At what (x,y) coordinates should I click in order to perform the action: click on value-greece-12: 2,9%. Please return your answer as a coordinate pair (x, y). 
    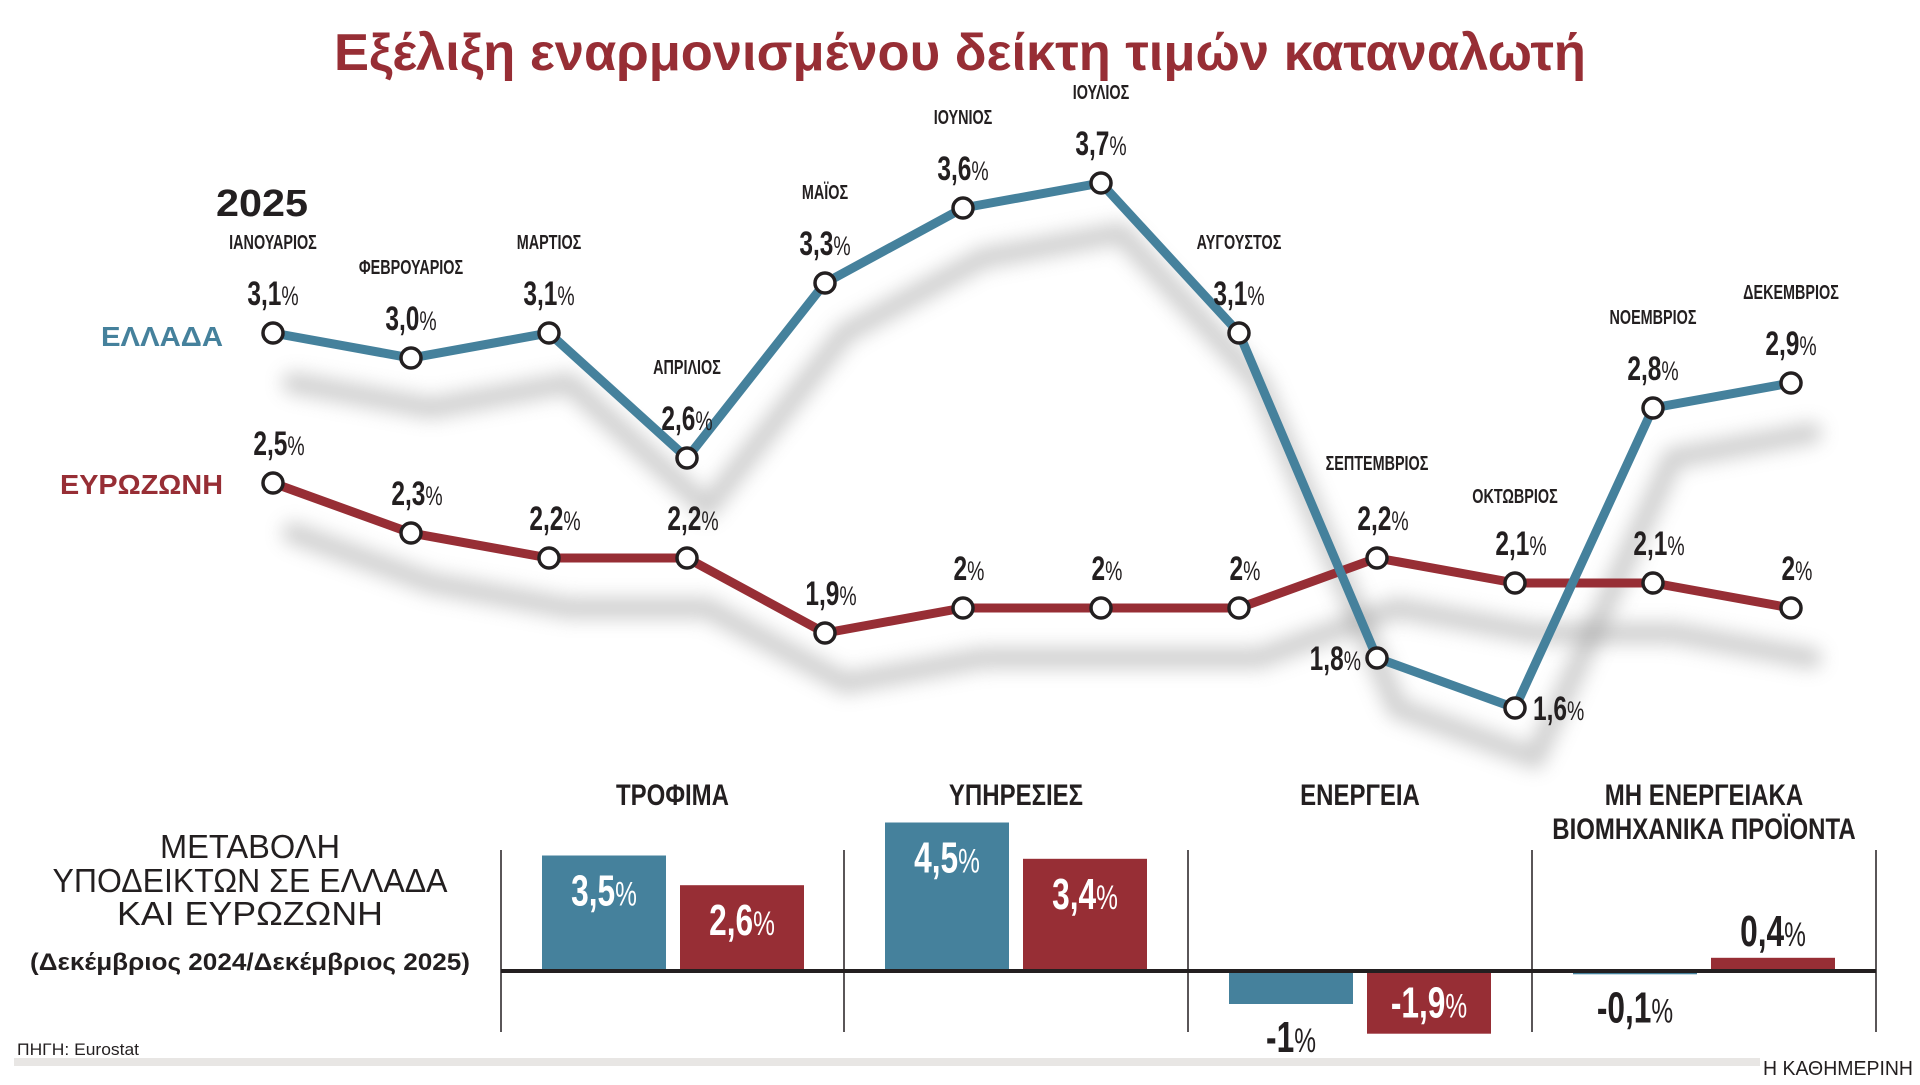
    Looking at the image, I should click on (1790, 344).